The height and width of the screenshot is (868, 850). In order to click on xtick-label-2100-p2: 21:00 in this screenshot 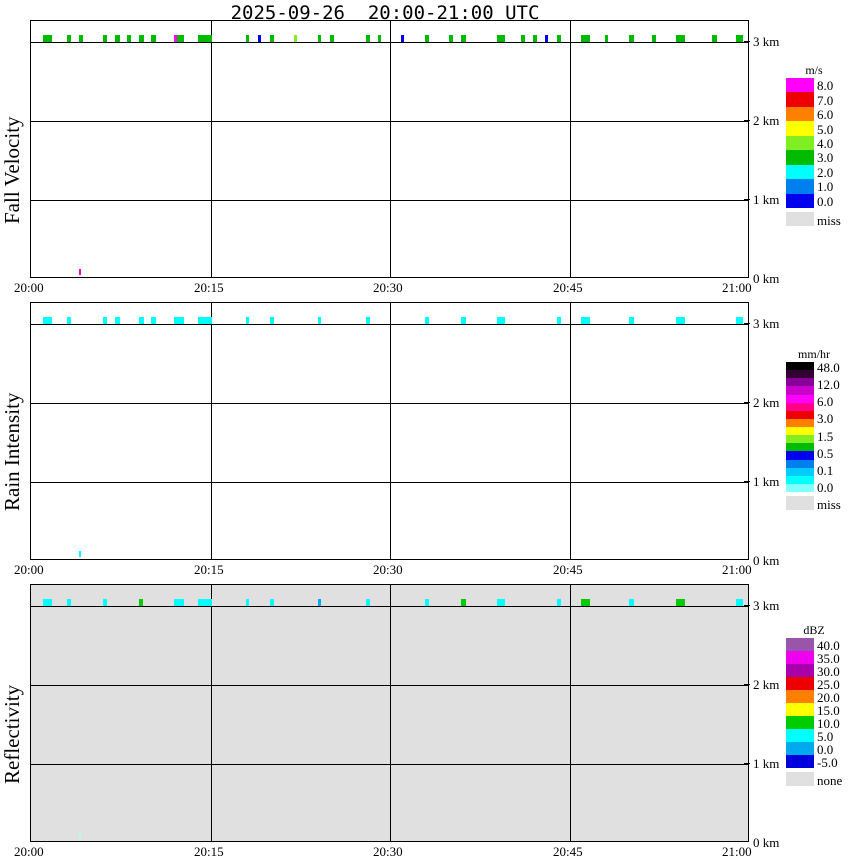, I will do `click(737, 569)`.